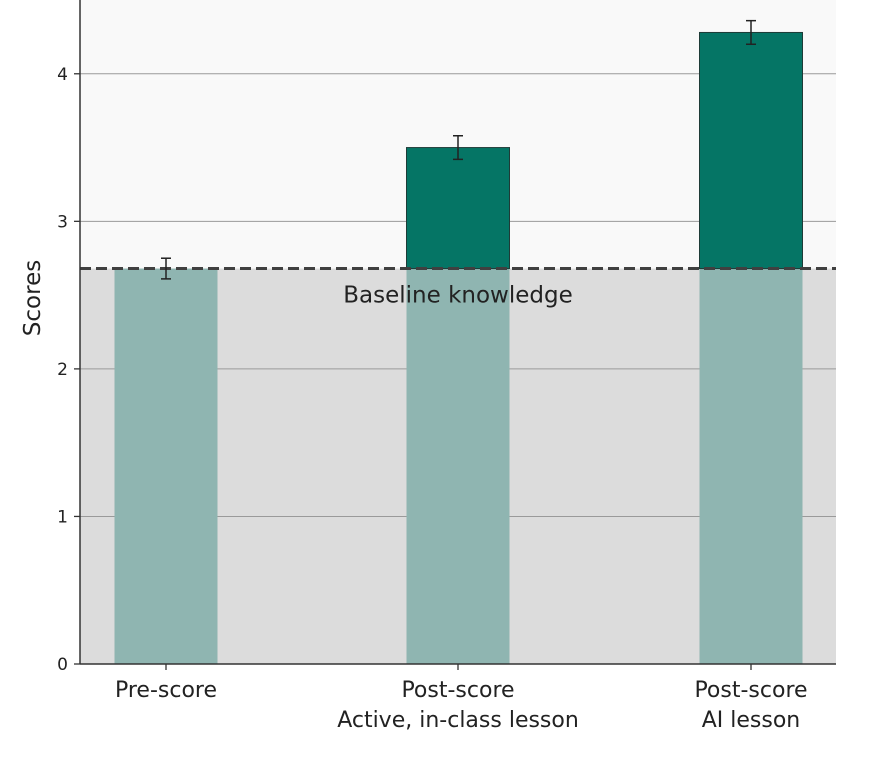  What do you see at coordinates (62, 665) in the screenshot?
I see `y-tick-label: 0` at bounding box center [62, 665].